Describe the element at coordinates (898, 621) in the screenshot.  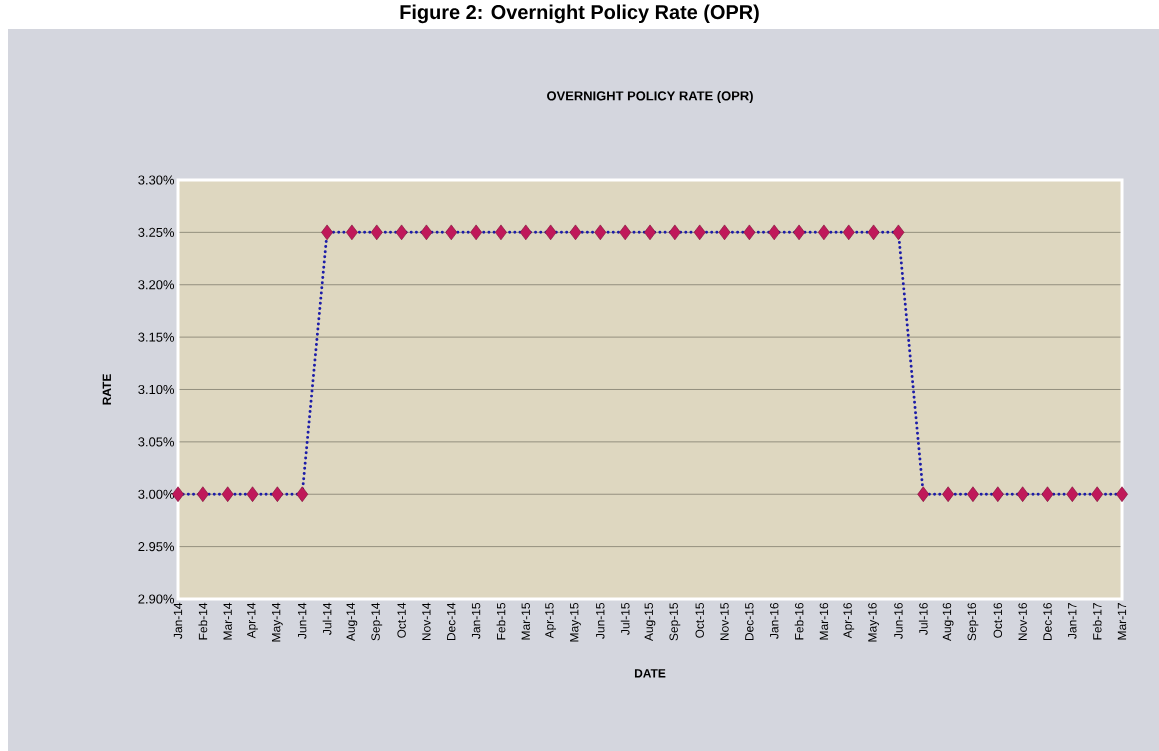
I see `x-tick-label: Jun-16` at that location.